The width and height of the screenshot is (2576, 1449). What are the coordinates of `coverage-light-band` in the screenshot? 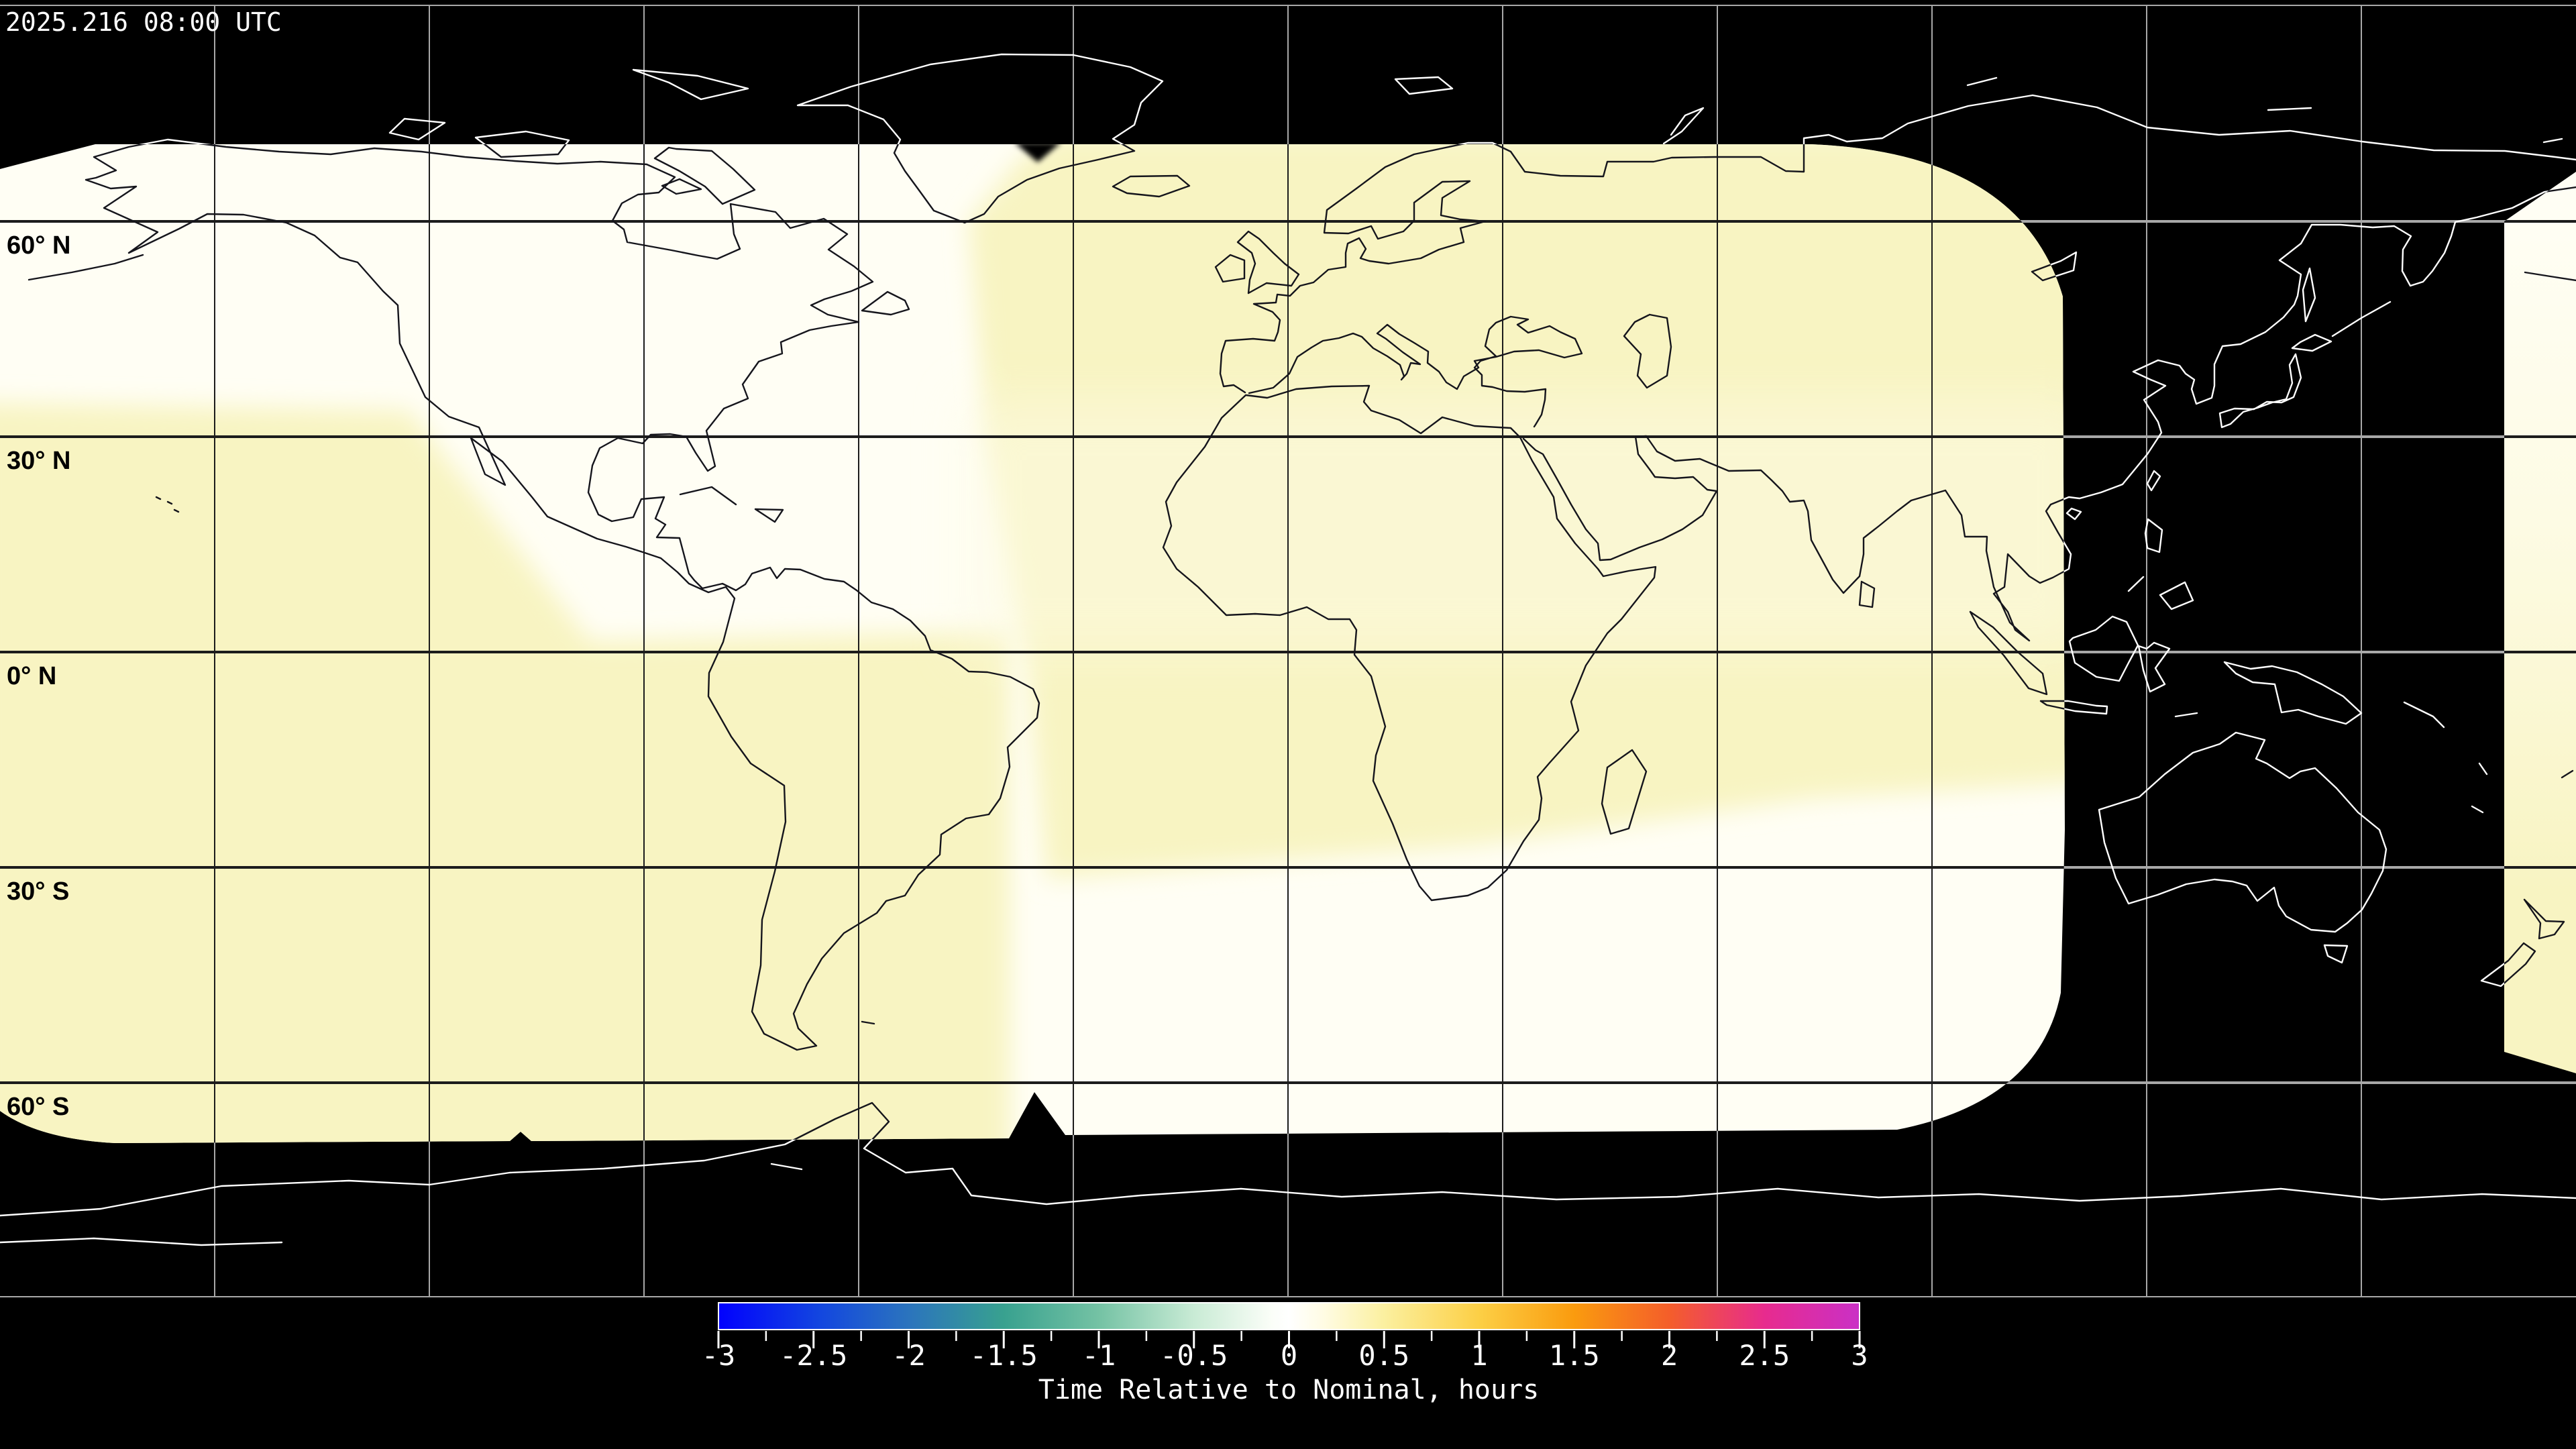 It's located at (1529, 526).